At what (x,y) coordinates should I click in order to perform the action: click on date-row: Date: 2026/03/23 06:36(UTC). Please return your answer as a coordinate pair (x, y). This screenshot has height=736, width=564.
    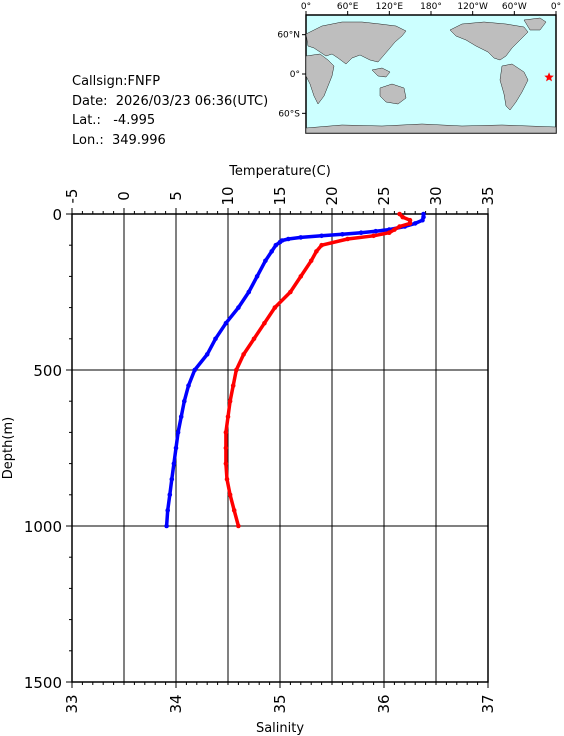
    Looking at the image, I should click on (170, 102).